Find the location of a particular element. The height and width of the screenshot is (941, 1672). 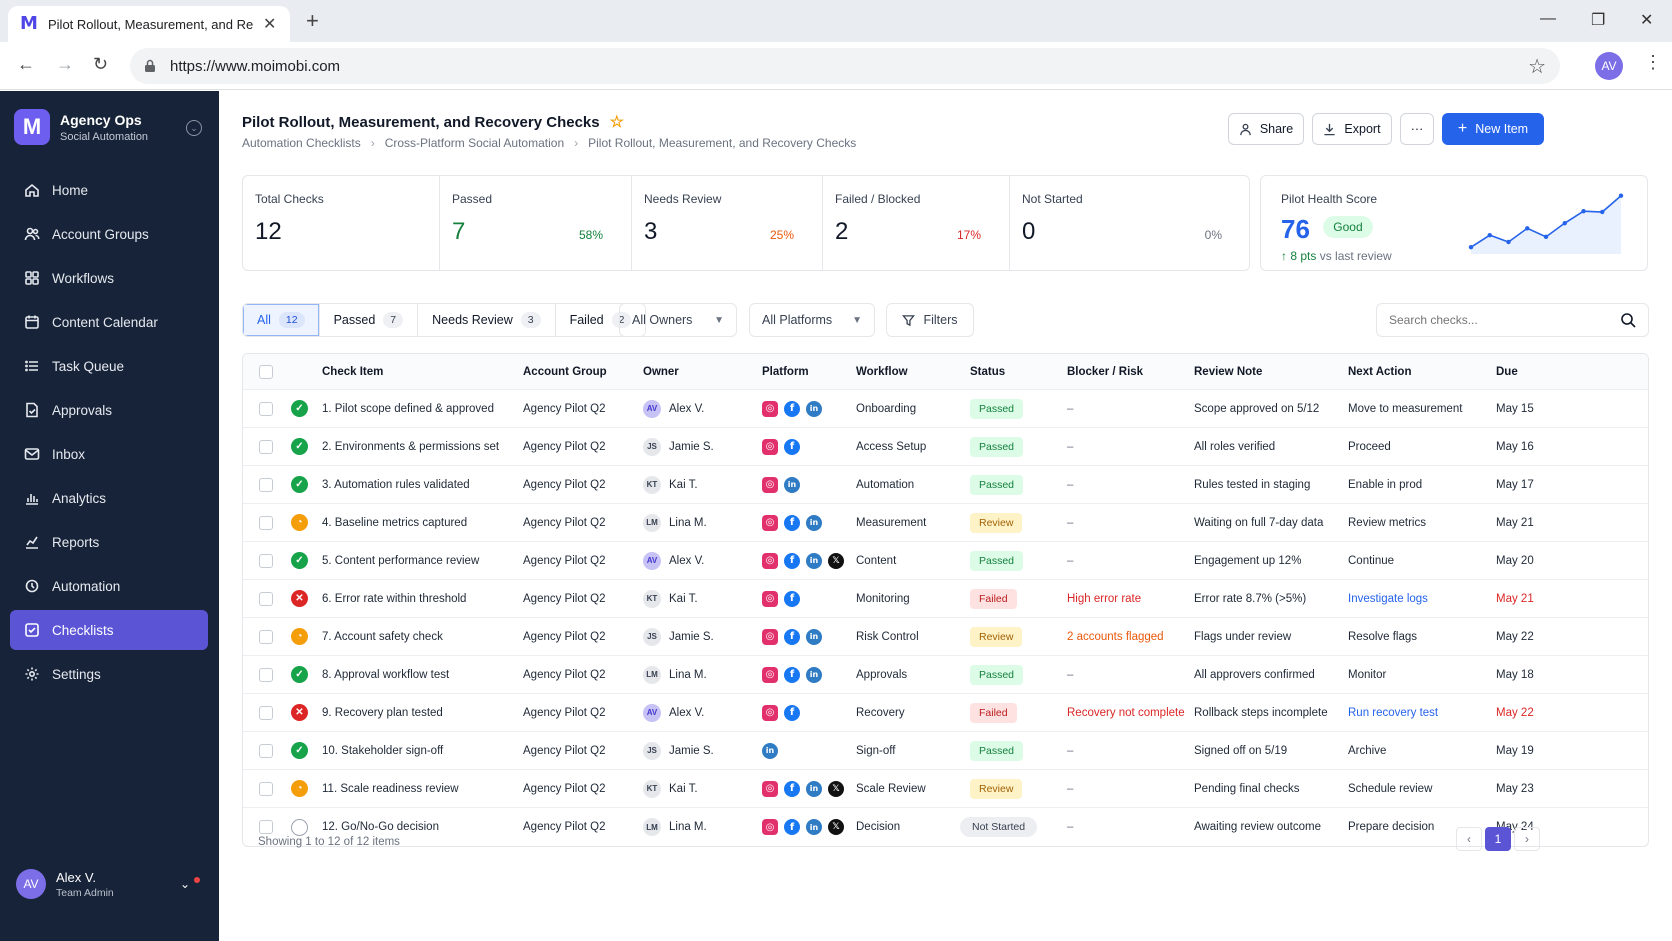

sidebar-item-inbox: Inbox is located at coordinates (109, 454).